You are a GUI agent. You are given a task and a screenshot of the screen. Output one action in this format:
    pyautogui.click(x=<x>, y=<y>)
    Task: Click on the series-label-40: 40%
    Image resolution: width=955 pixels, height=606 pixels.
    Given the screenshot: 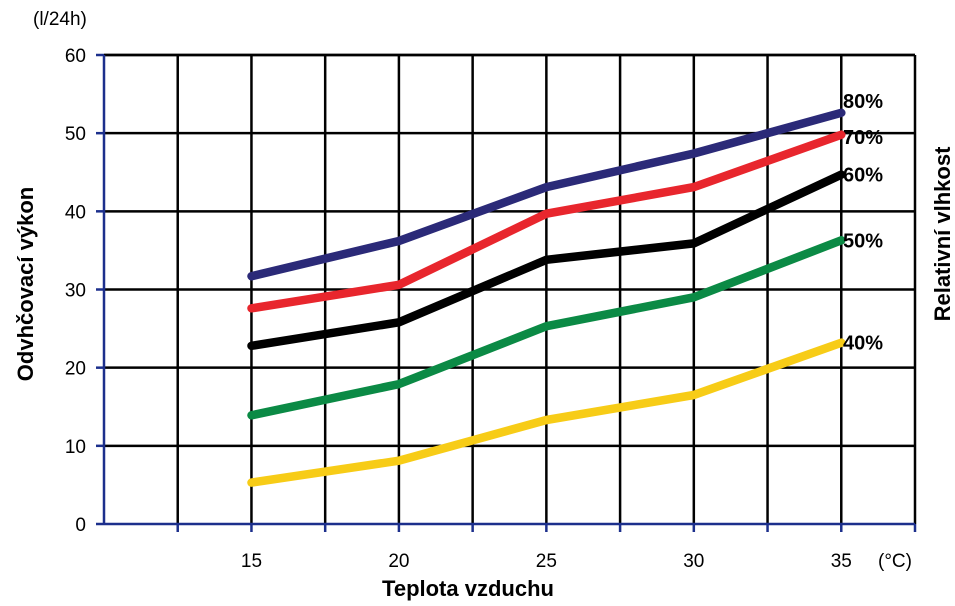 What is the action you would take?
    pyautogui.click(x=863, y=344)
    